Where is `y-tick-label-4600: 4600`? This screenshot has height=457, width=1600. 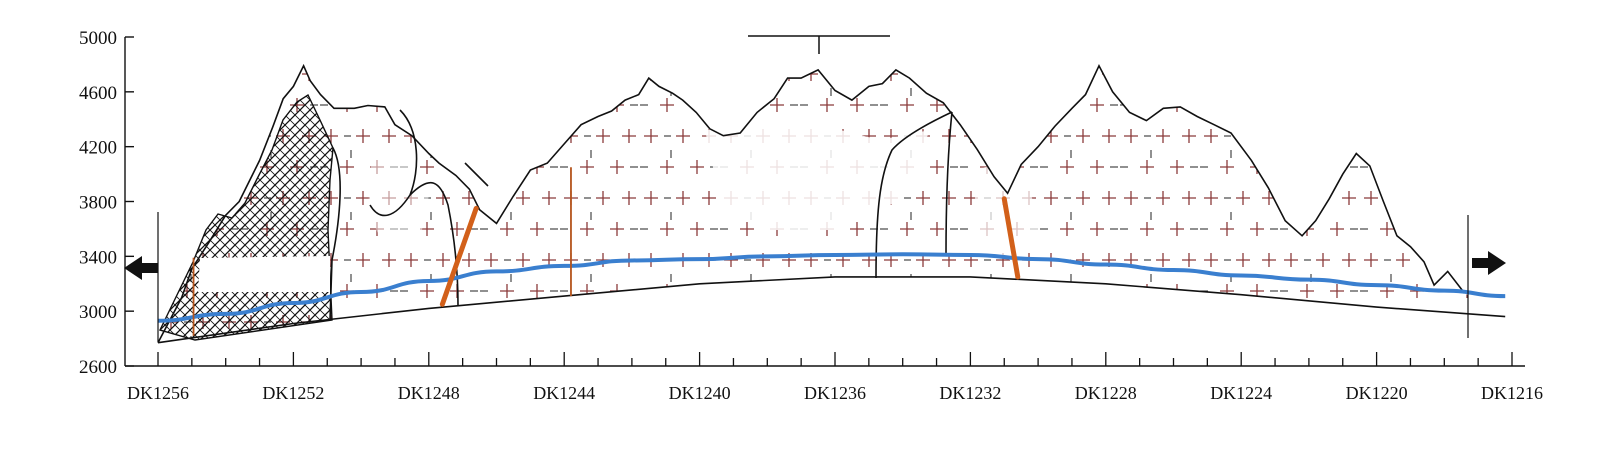
y-tick-label-4600: 4600 is located at coordinates (98, 93).